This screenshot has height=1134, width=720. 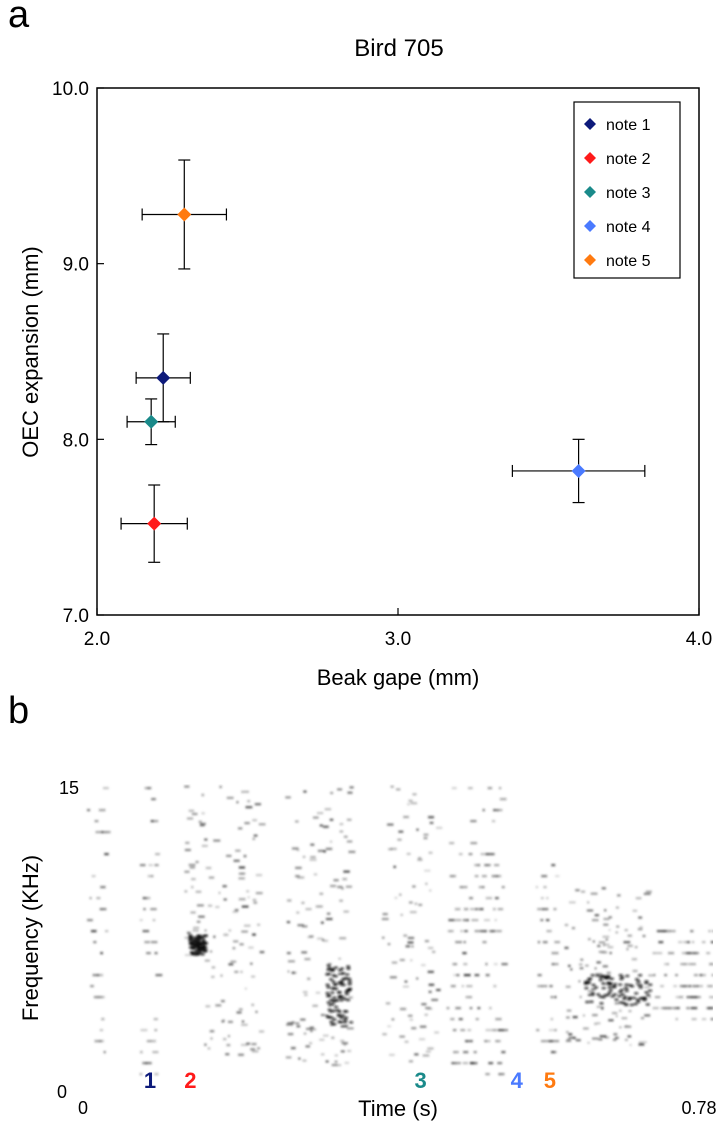 I want to click on legend-item-note-4: note 4, so click(x=617, y=227).